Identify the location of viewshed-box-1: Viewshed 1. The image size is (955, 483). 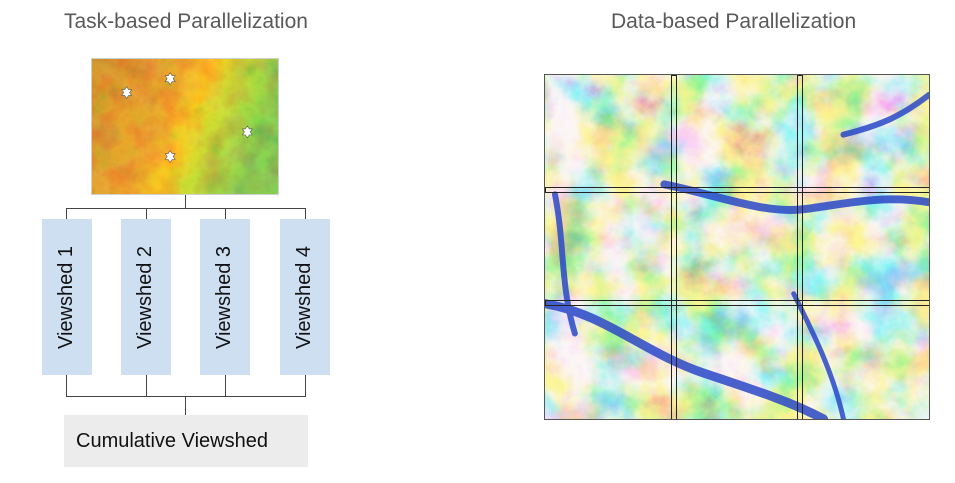
(67, 297).